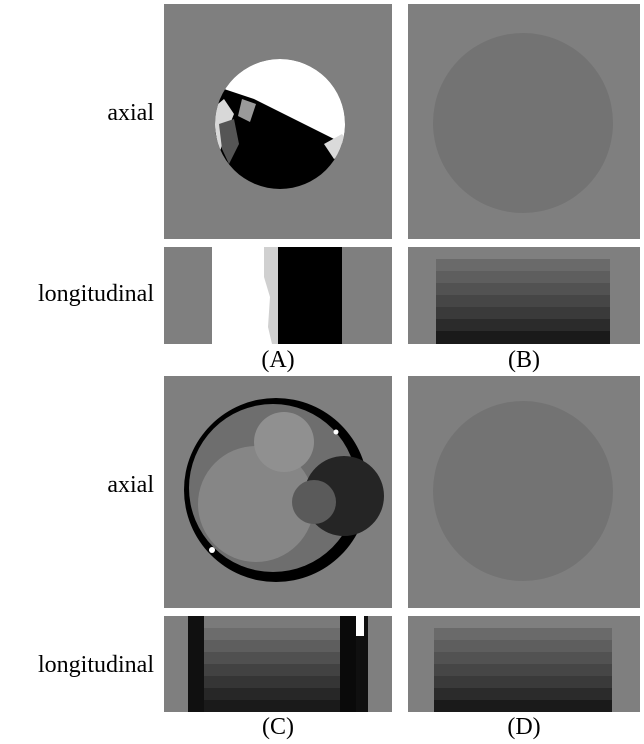 The height and width of the screenshot is (744, 644). I want to click on panel-c-axial, so click(278, 492).